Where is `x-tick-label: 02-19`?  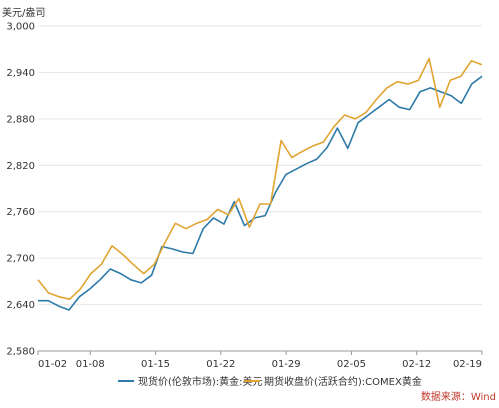 x-tick-label: 02-19 is located at coordinates (467, 364).